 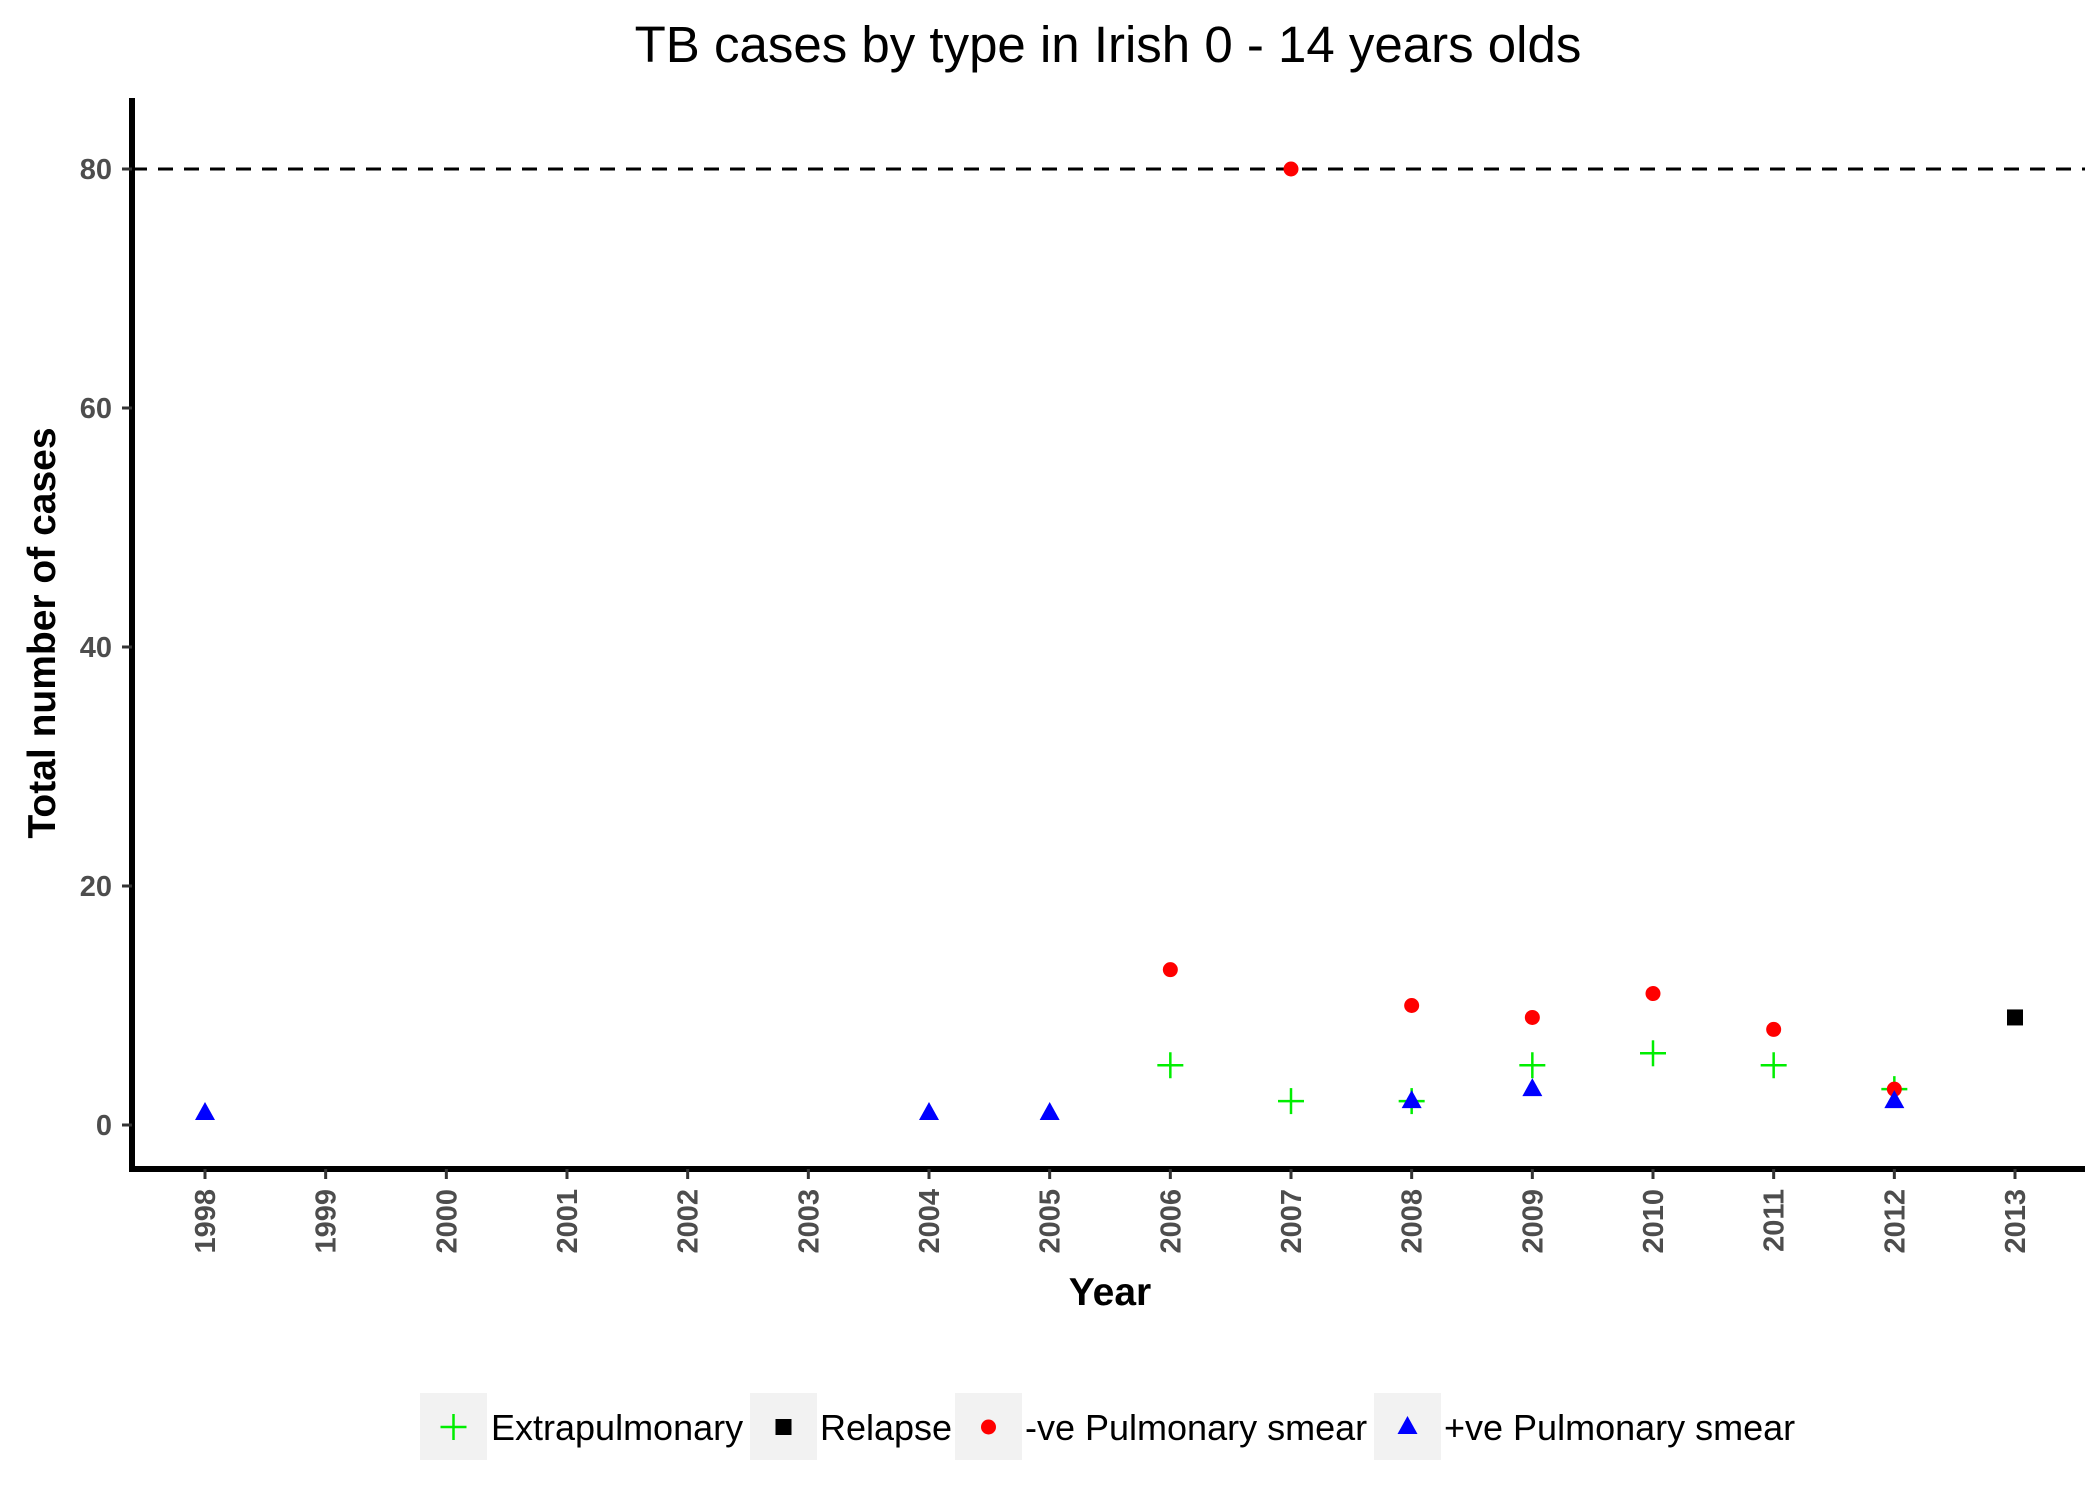 What do you see at coordinates (1775, 1220) in the screenshot?
I see `x-tick-label: 2011` at bounding box center [1775, 1220].